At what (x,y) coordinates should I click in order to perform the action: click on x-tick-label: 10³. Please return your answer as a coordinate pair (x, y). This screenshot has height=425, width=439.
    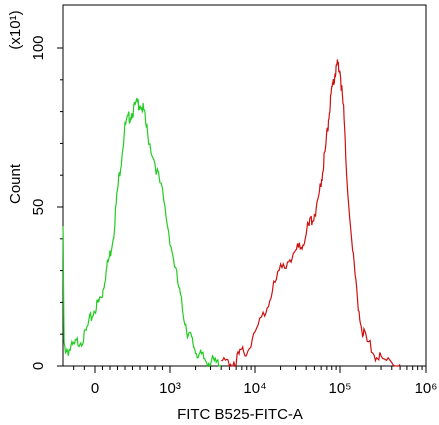
    Looking at the image, I should click on (170, 388).